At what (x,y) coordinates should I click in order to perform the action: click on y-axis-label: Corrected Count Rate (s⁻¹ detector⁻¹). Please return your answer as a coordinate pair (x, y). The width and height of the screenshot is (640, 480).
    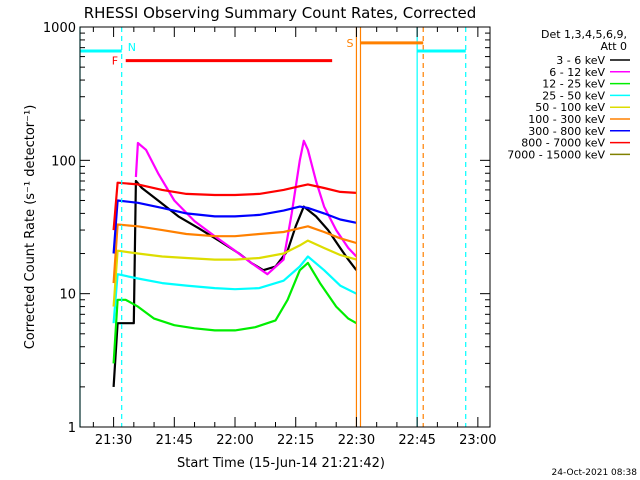
    Looking at the image, I should click on (30, 227).